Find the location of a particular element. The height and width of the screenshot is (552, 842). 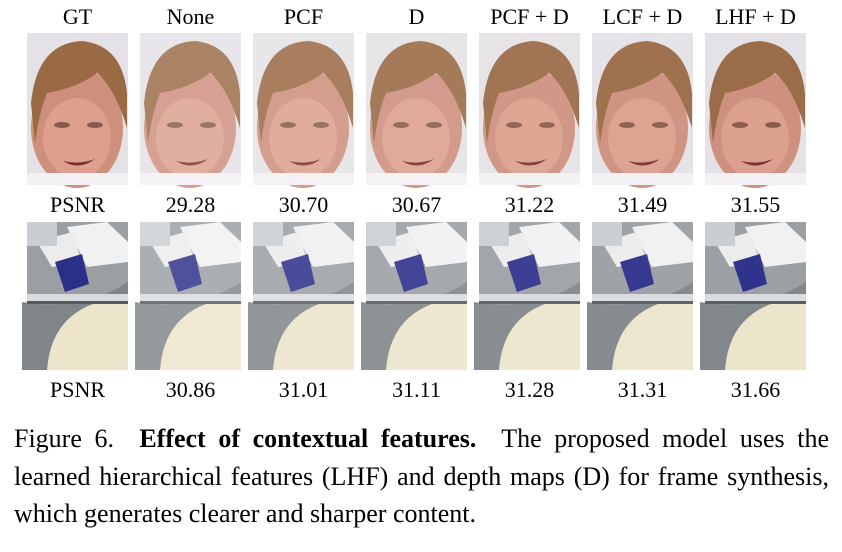

psnr-value: 31.49 is located at coordinates (643, 204).